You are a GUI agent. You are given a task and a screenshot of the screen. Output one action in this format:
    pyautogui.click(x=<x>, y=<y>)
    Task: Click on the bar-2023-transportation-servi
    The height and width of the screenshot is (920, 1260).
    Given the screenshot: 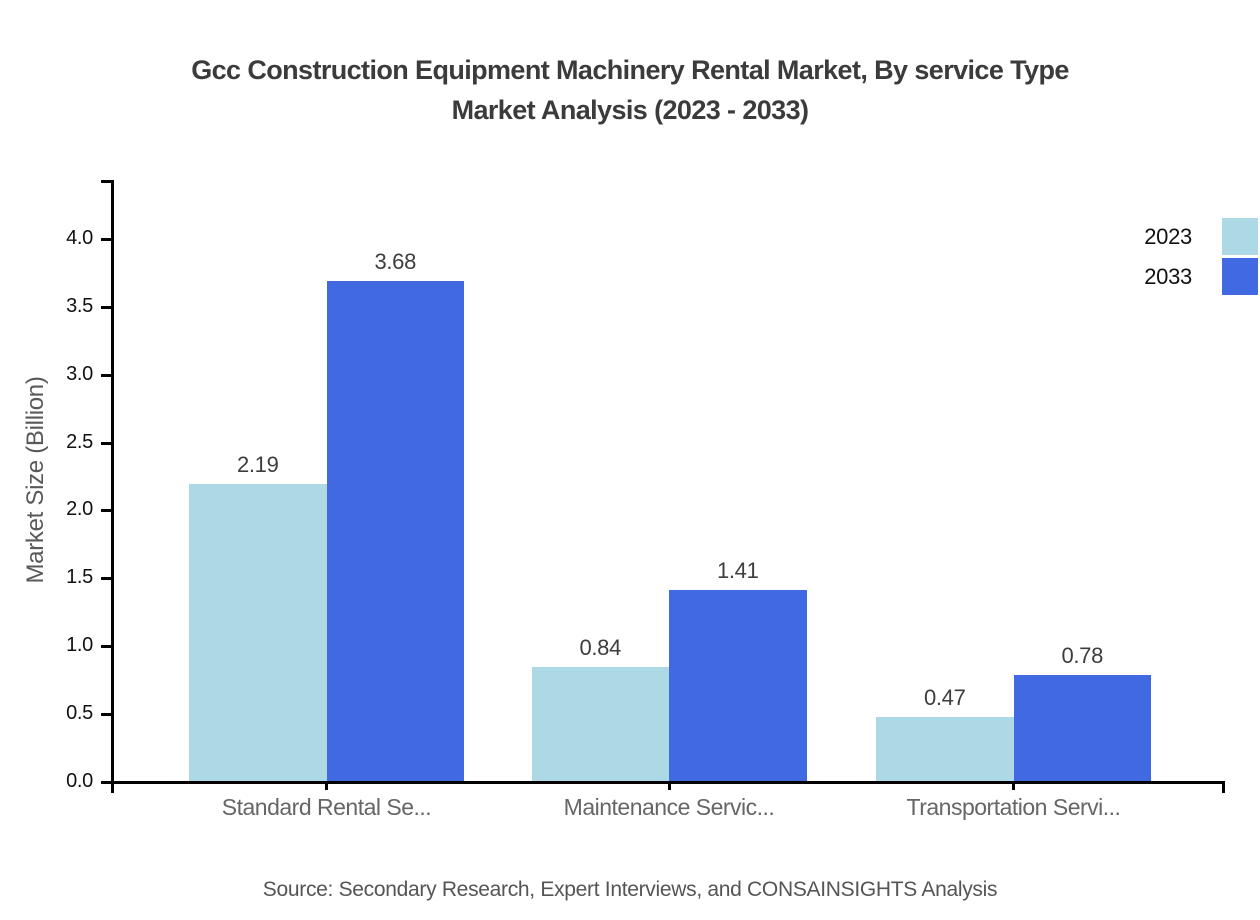 What is the action you would take?
    pyautogui.click(x=945, y=749)
    